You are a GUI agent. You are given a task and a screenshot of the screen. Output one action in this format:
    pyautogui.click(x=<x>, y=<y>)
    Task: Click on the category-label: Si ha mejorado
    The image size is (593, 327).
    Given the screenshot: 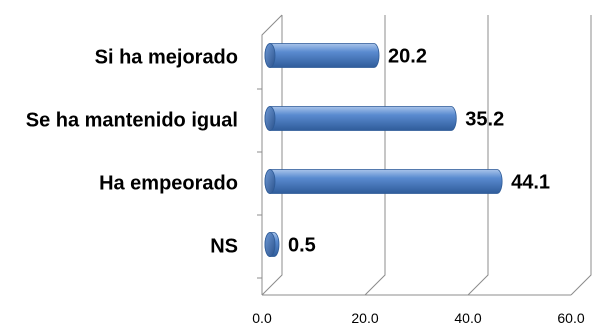 What is the action you would take?
    pyautogui.click(x=166, y=58)
    